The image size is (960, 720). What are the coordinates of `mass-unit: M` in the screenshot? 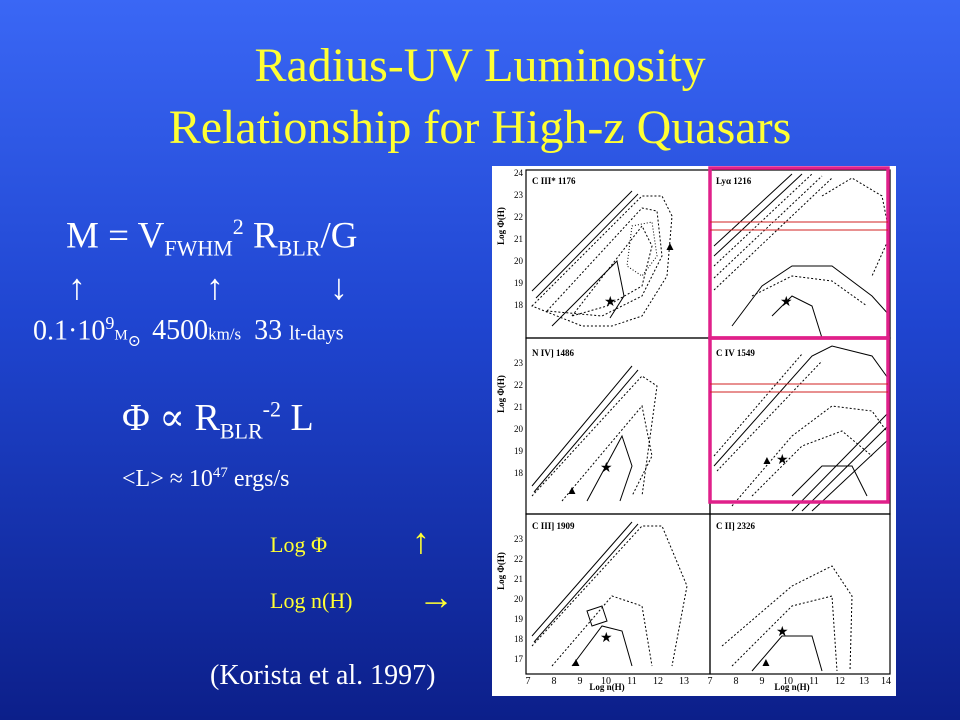 It's located at (121, 335).